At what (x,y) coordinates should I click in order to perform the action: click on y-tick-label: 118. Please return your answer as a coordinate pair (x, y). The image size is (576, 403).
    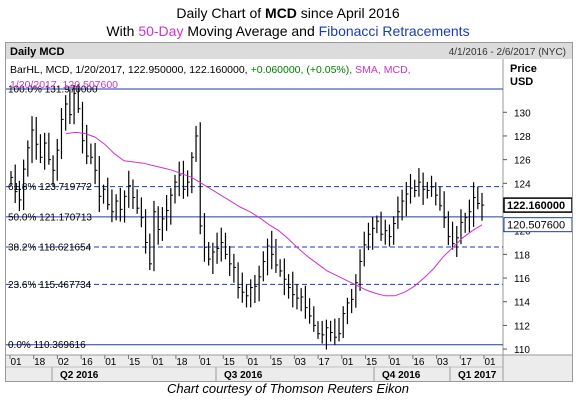
    Looking at the image, I should click on (522, 255).